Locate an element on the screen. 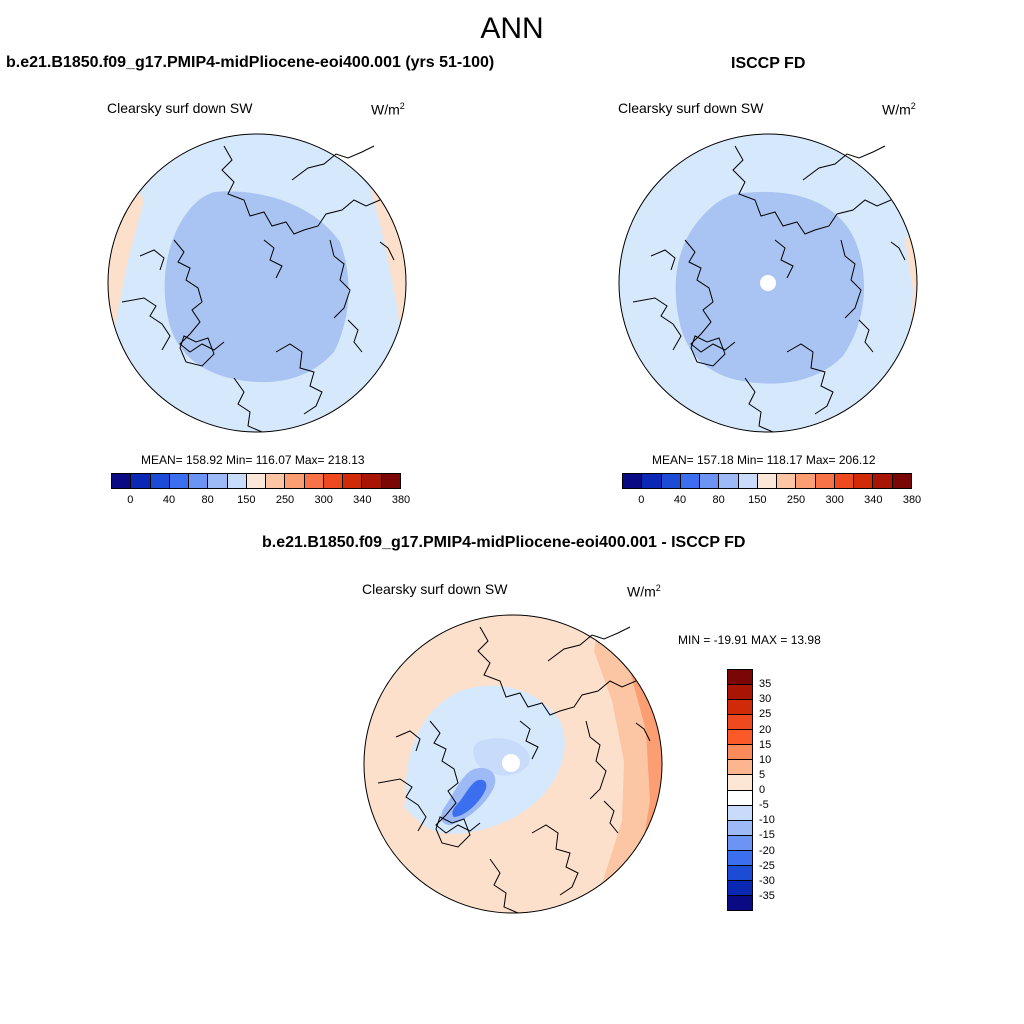 The height and width of the screenshot is (1024, 1024). diff-polar-map is located at coordinates (513, 764).